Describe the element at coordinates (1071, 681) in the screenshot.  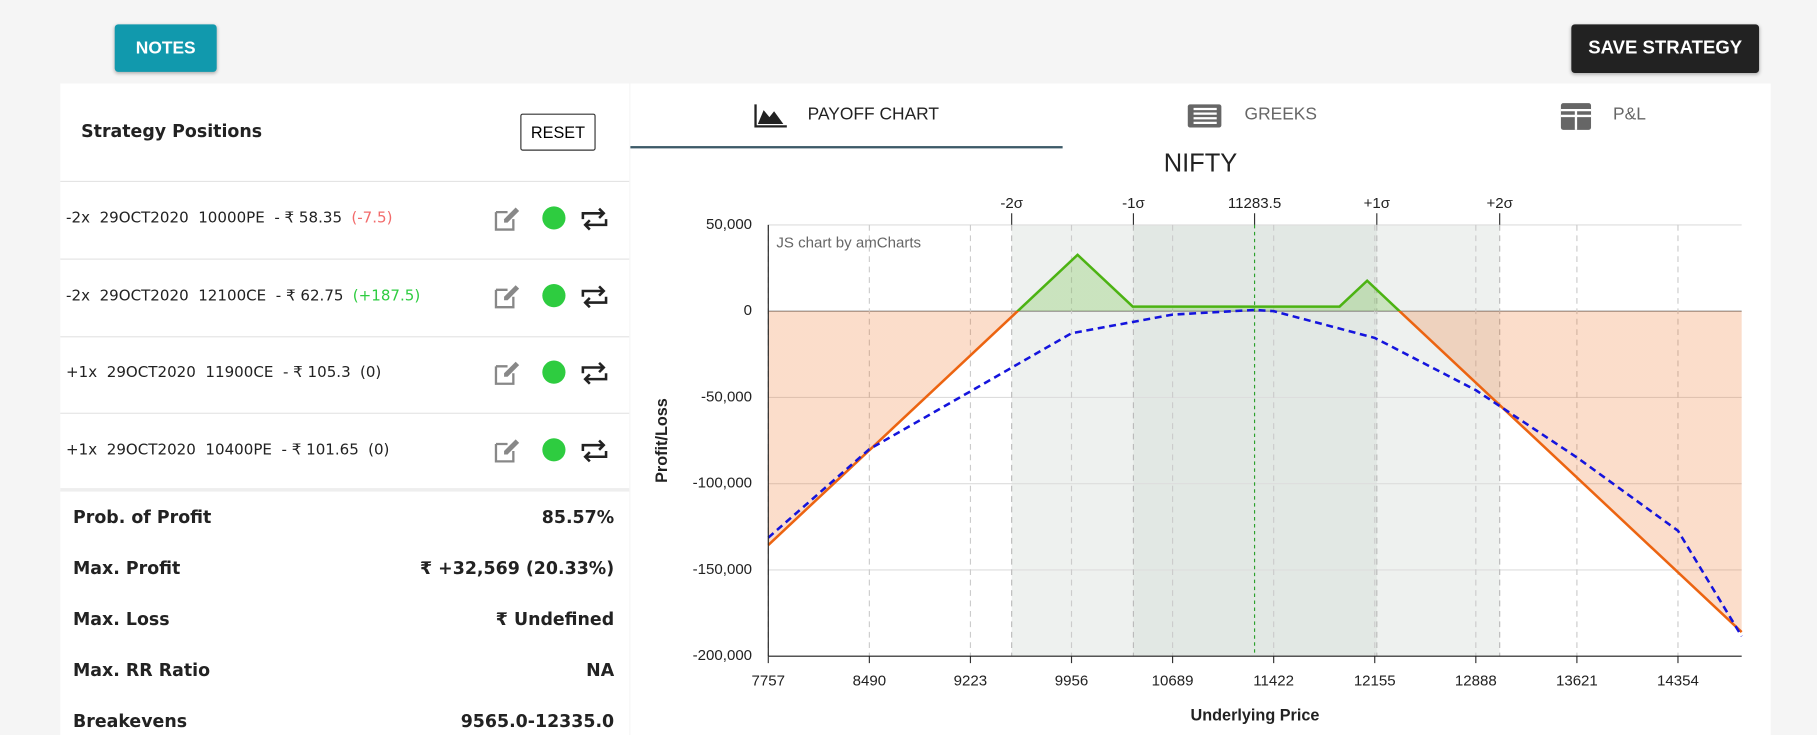
I see `x-tick-label: 9956` at that location.